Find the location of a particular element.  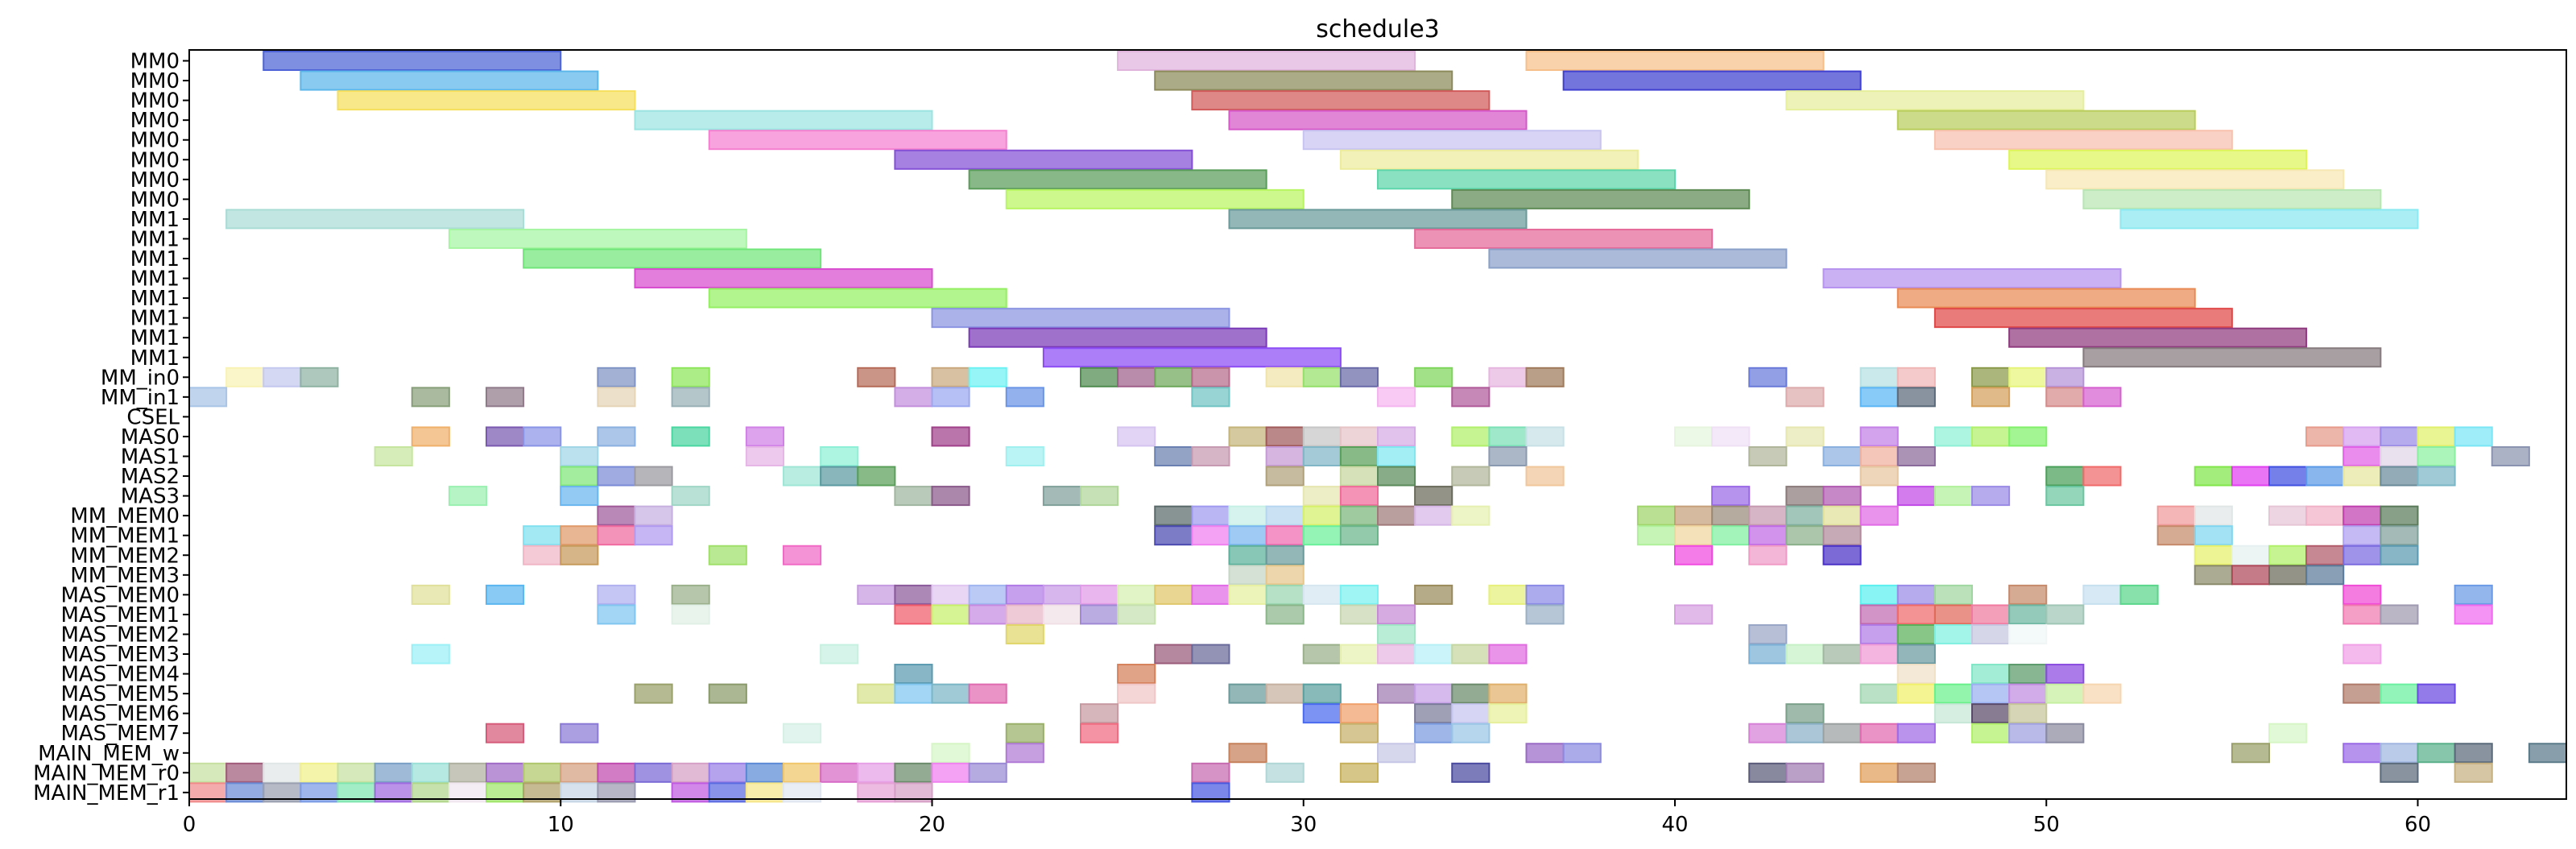

x-tick-label: 30 is located at coordinates (1303, 825).